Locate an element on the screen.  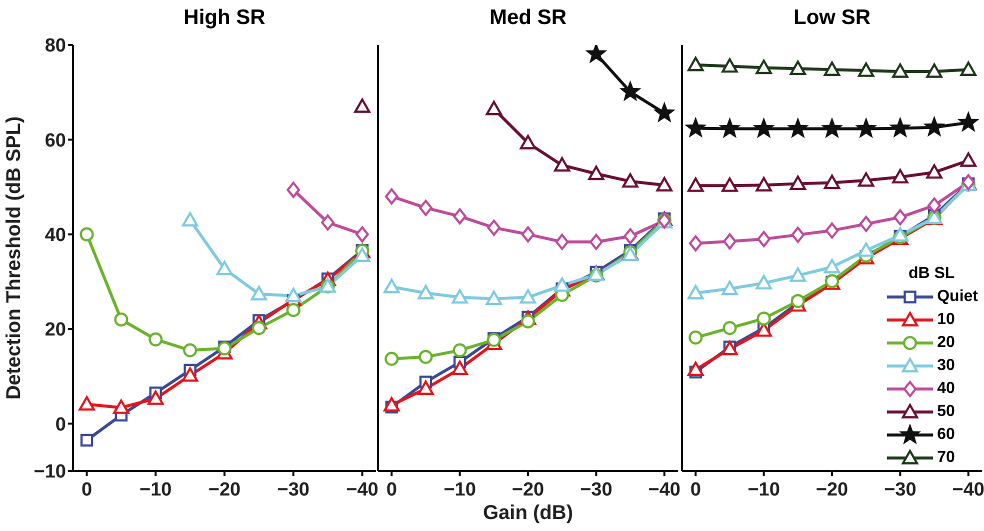
legend-label: 50 is located at coordinates (946, 411).